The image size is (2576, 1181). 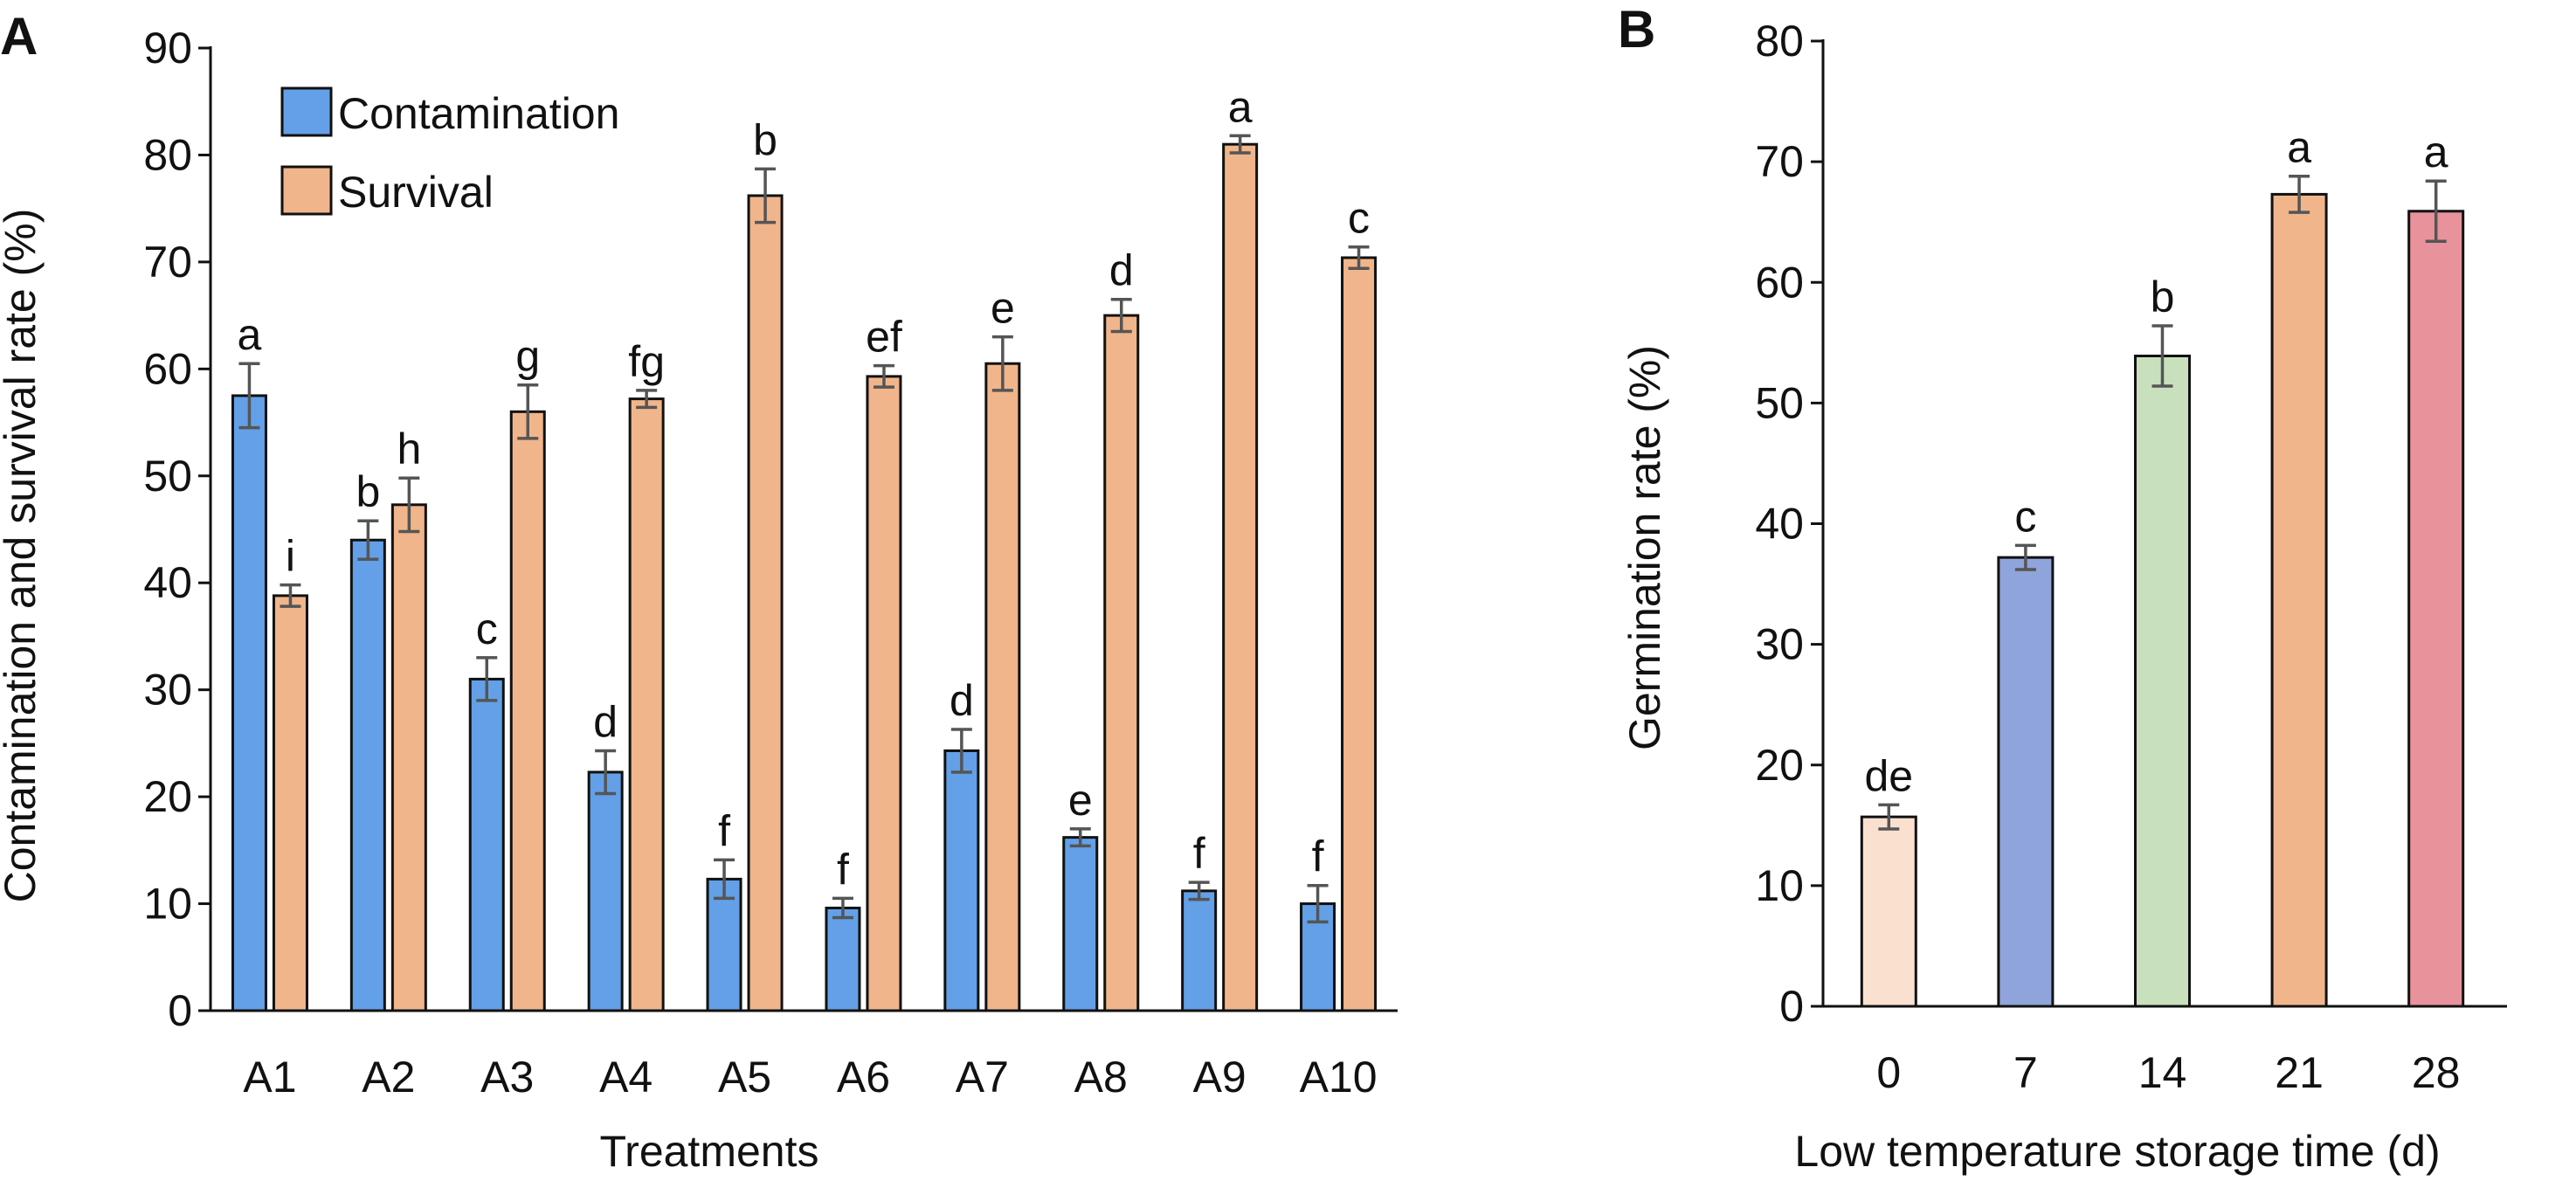 I want to click on x-axis-label-b: Low temperature storage time (d), so click(x=2117, y=1151).